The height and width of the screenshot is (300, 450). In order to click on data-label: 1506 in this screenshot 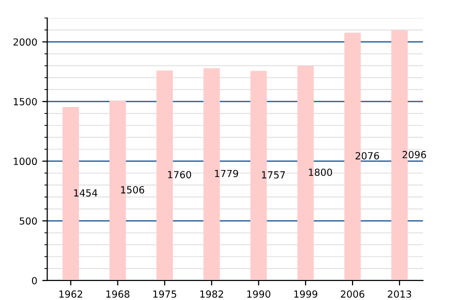, I will do `click(132, 190)`.